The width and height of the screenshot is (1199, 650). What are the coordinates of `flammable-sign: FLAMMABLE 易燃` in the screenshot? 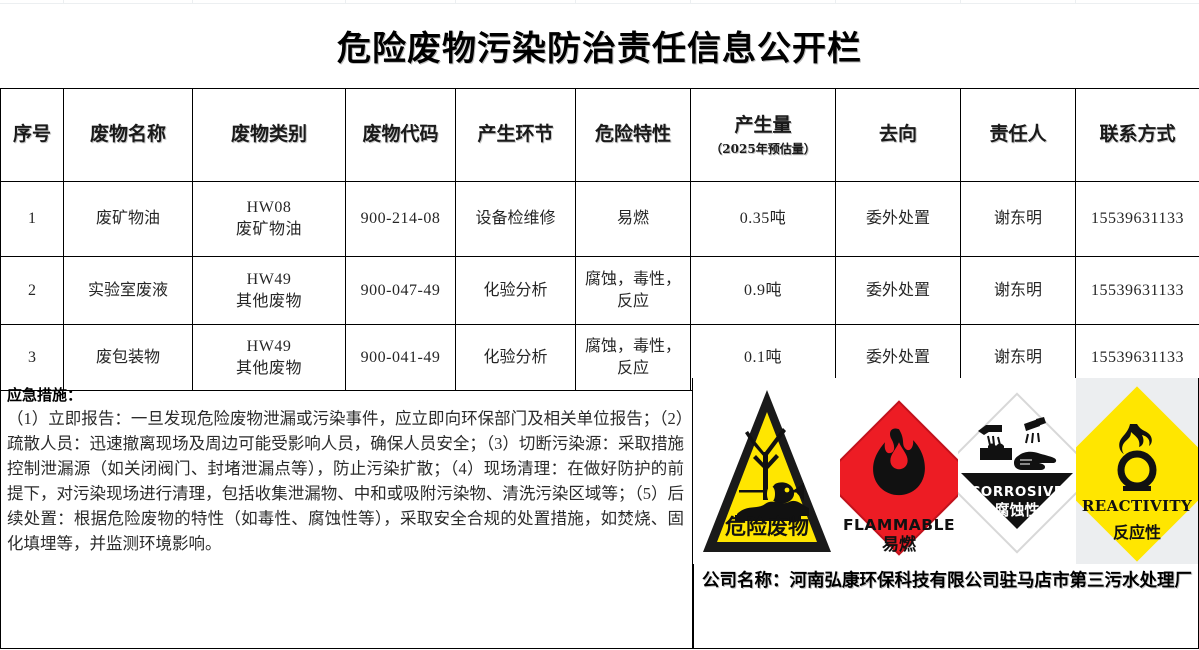 It's located at (899, 471).